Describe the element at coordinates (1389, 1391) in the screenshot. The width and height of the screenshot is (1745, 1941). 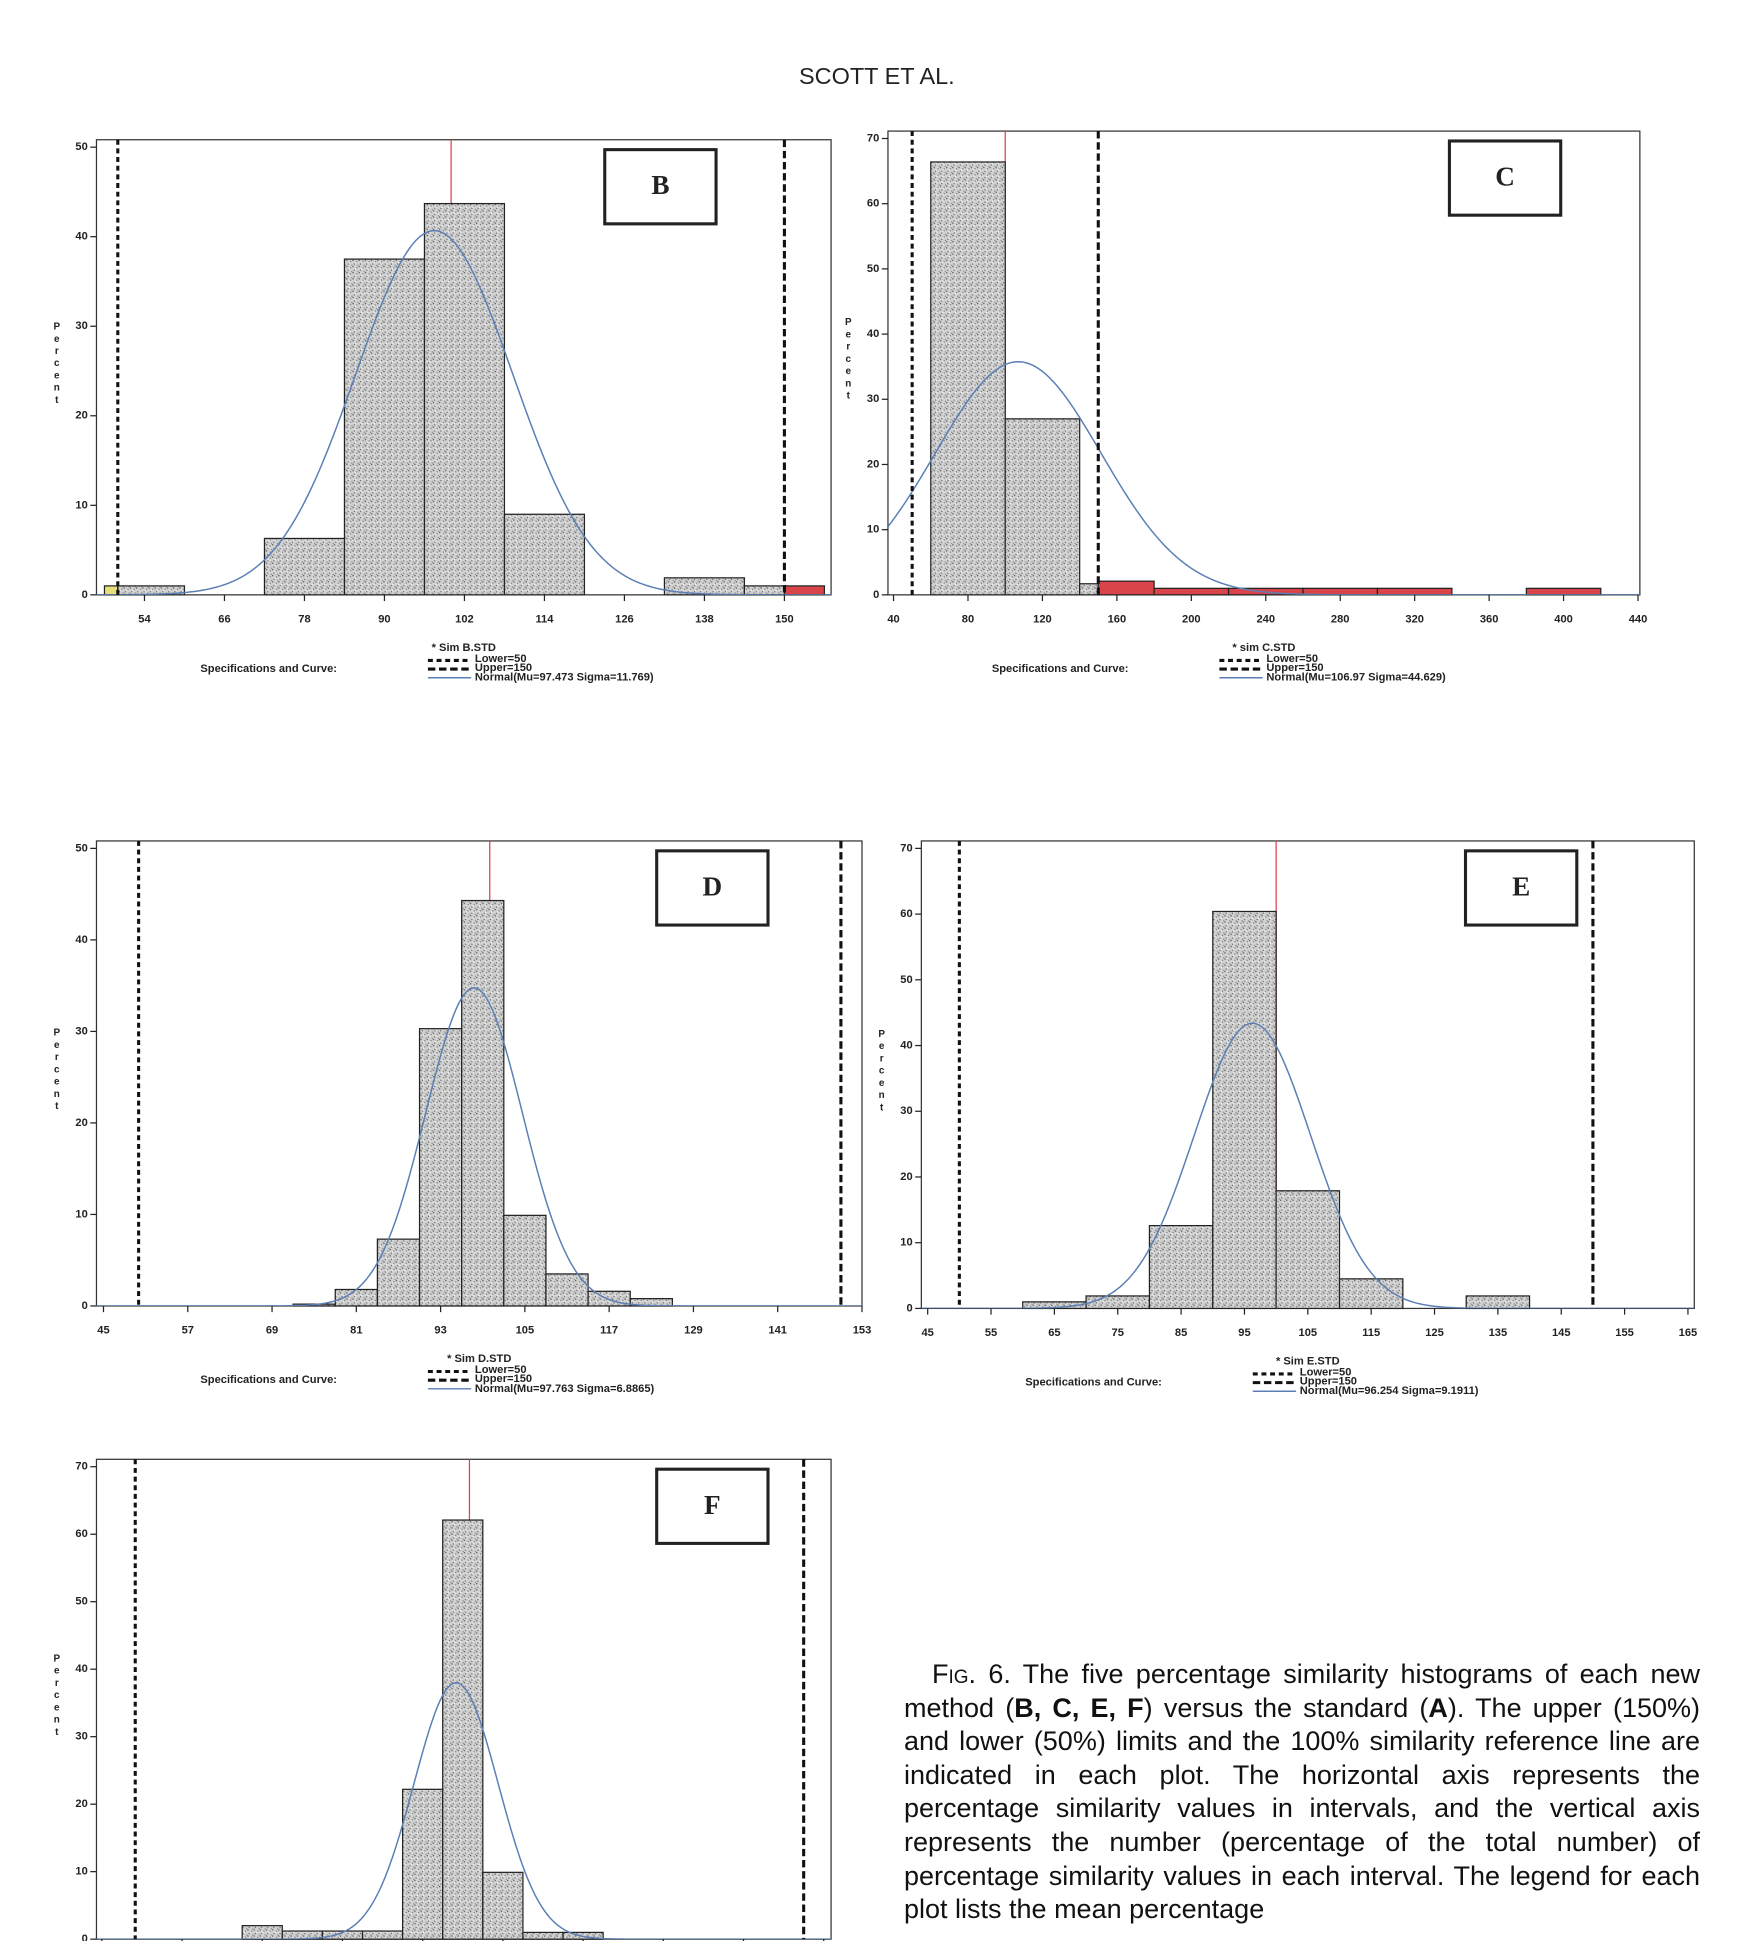
I see `legend-entry: Normal(Mu=96.254 Sigma=9.1911)` at that location.